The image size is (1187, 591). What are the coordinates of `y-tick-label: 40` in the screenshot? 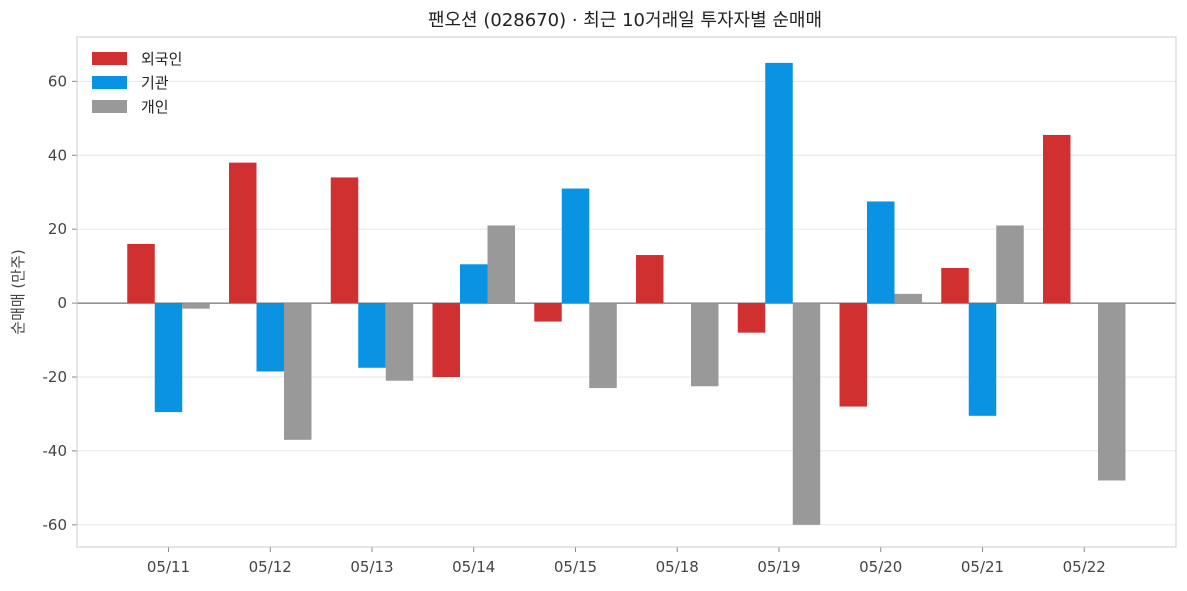 It's located at (57, 155).